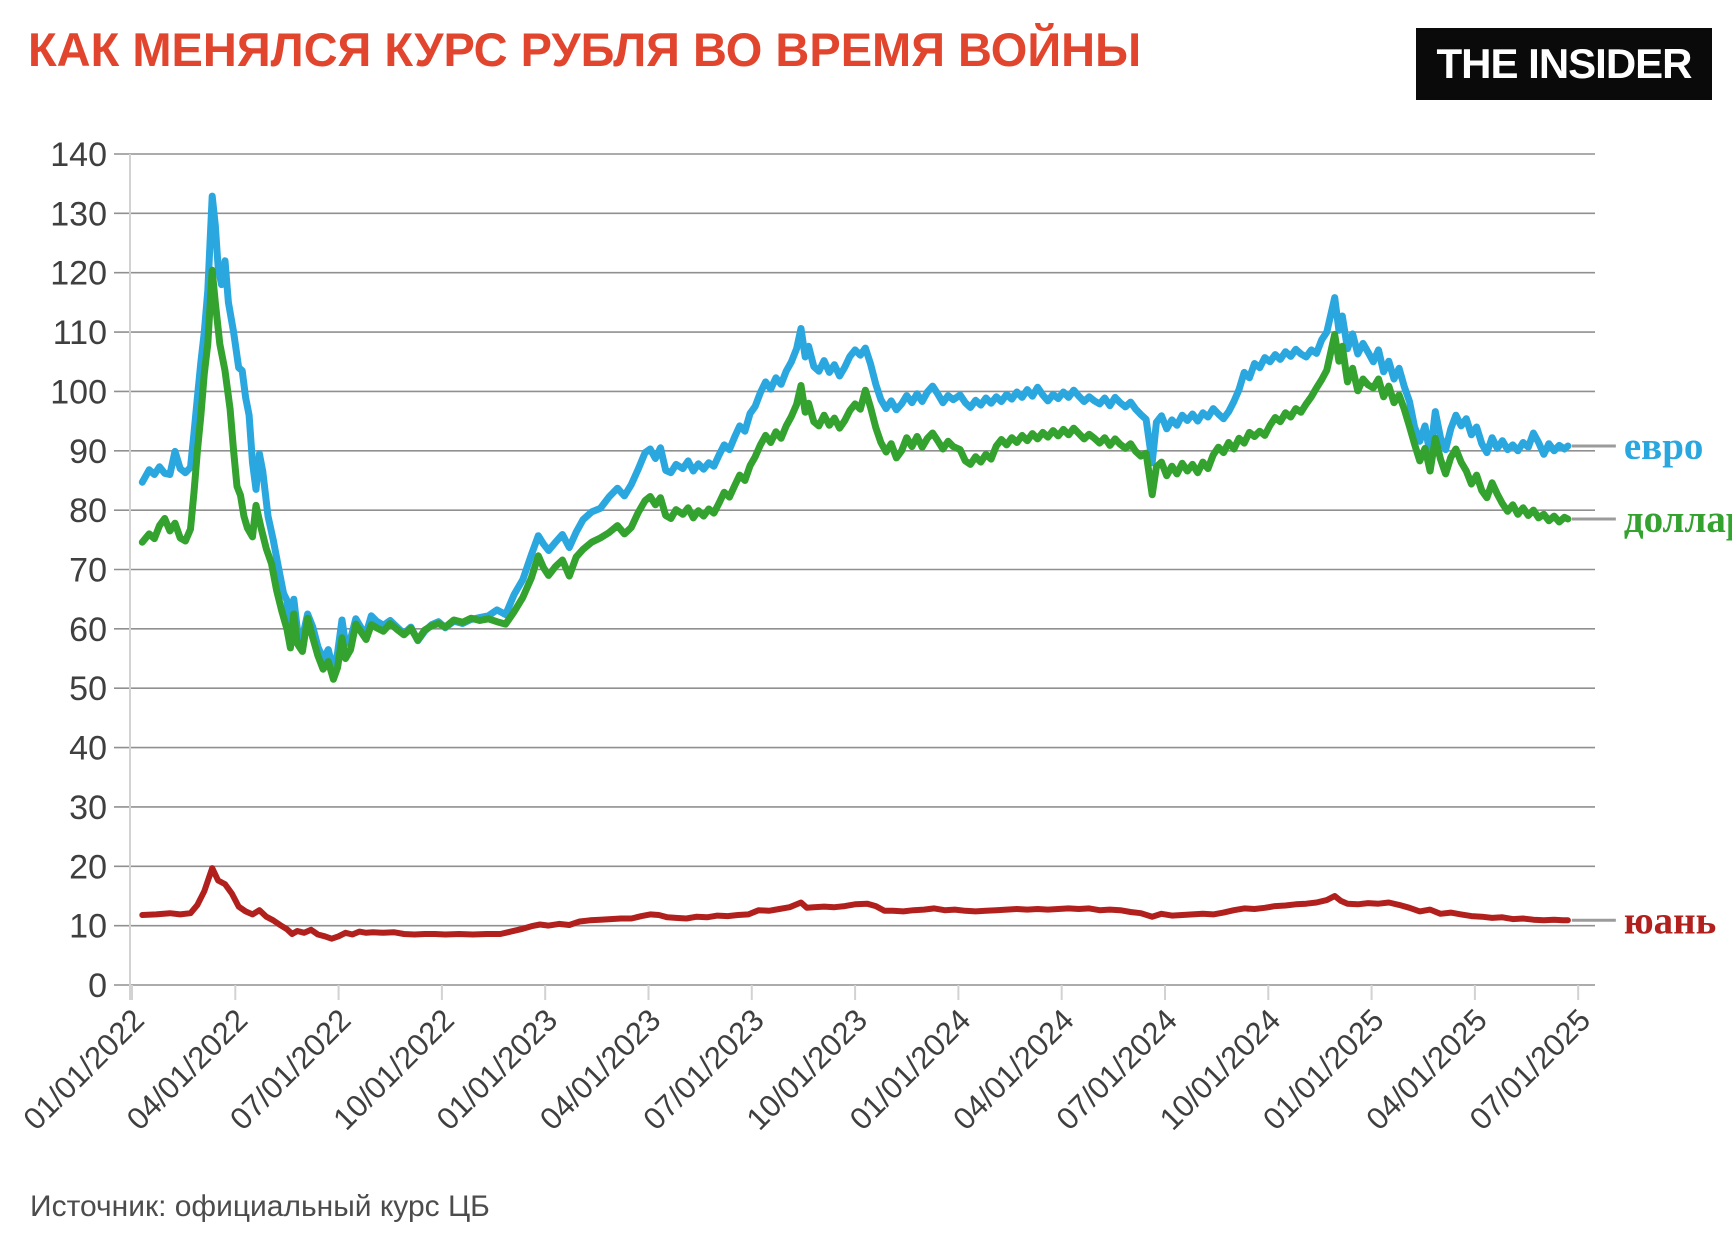  I want to click on y-axis-labels: 0 10 20 30 40 50 60 70 80 90 100 110 120 130 140, so click(78, 570).